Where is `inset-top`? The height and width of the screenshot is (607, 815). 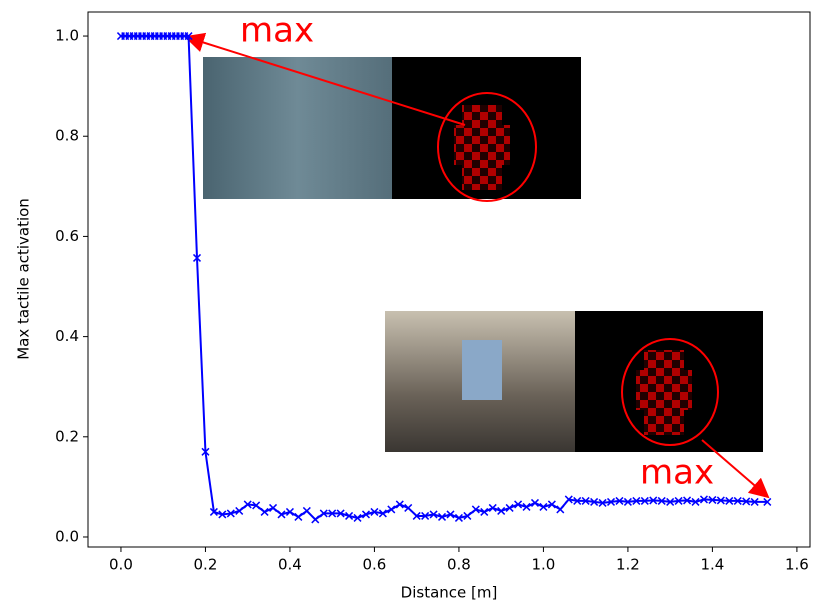 inset-top is located at coordinates (392, 129).